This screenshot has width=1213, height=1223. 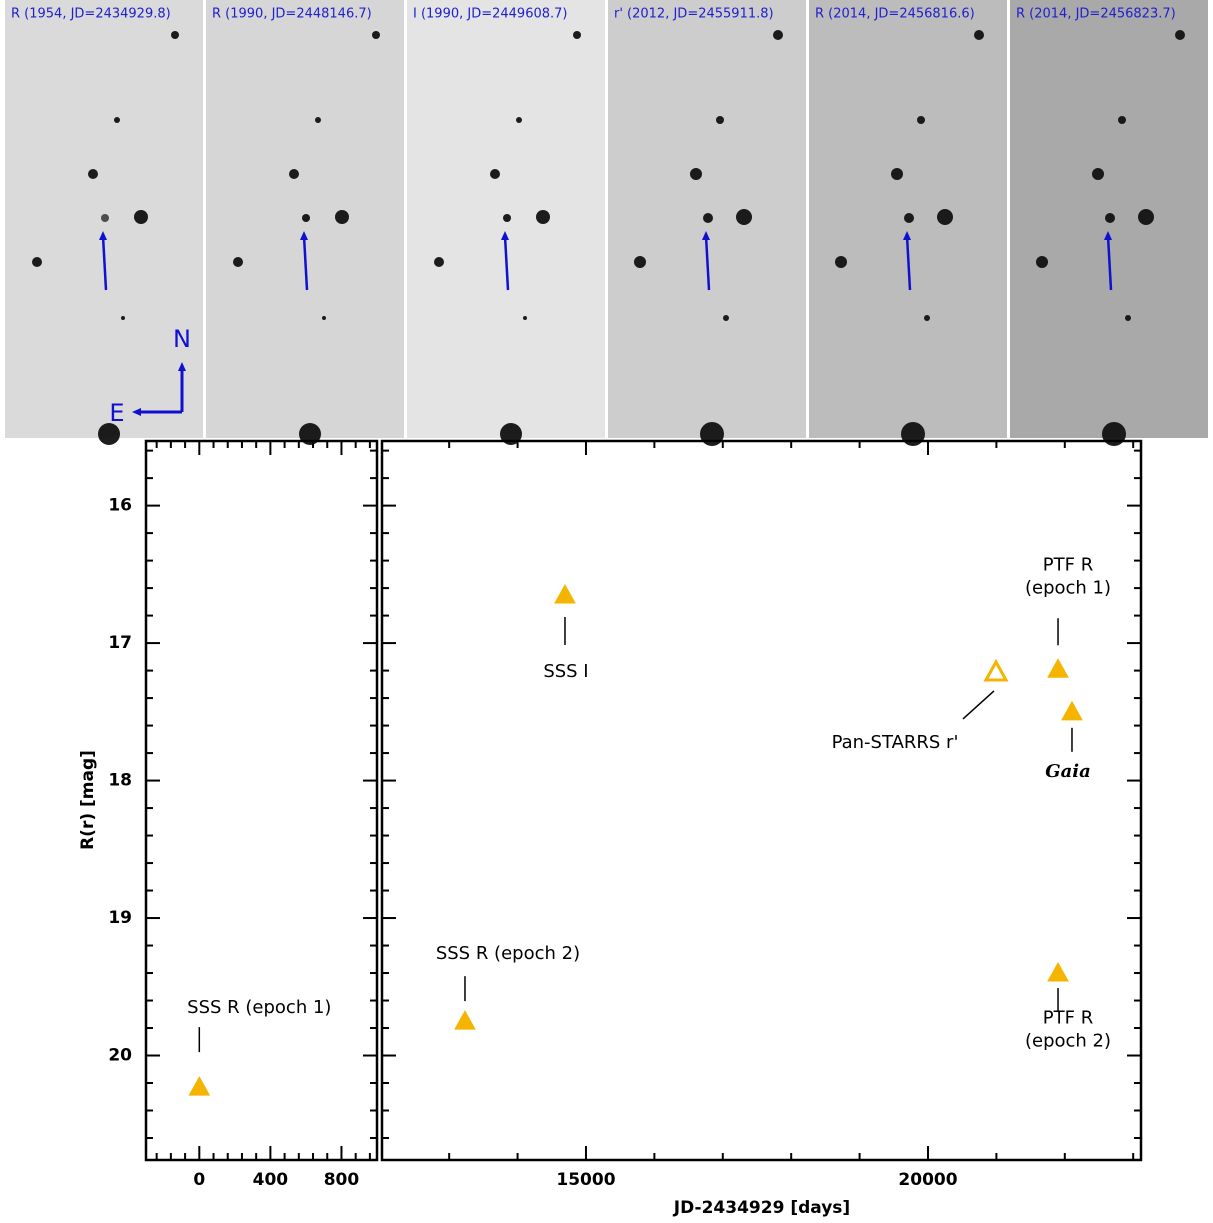 What do you see at coordinates (978, 705) in the screenshot?
I see `annotation-connector` at bounding box center [978, 705].